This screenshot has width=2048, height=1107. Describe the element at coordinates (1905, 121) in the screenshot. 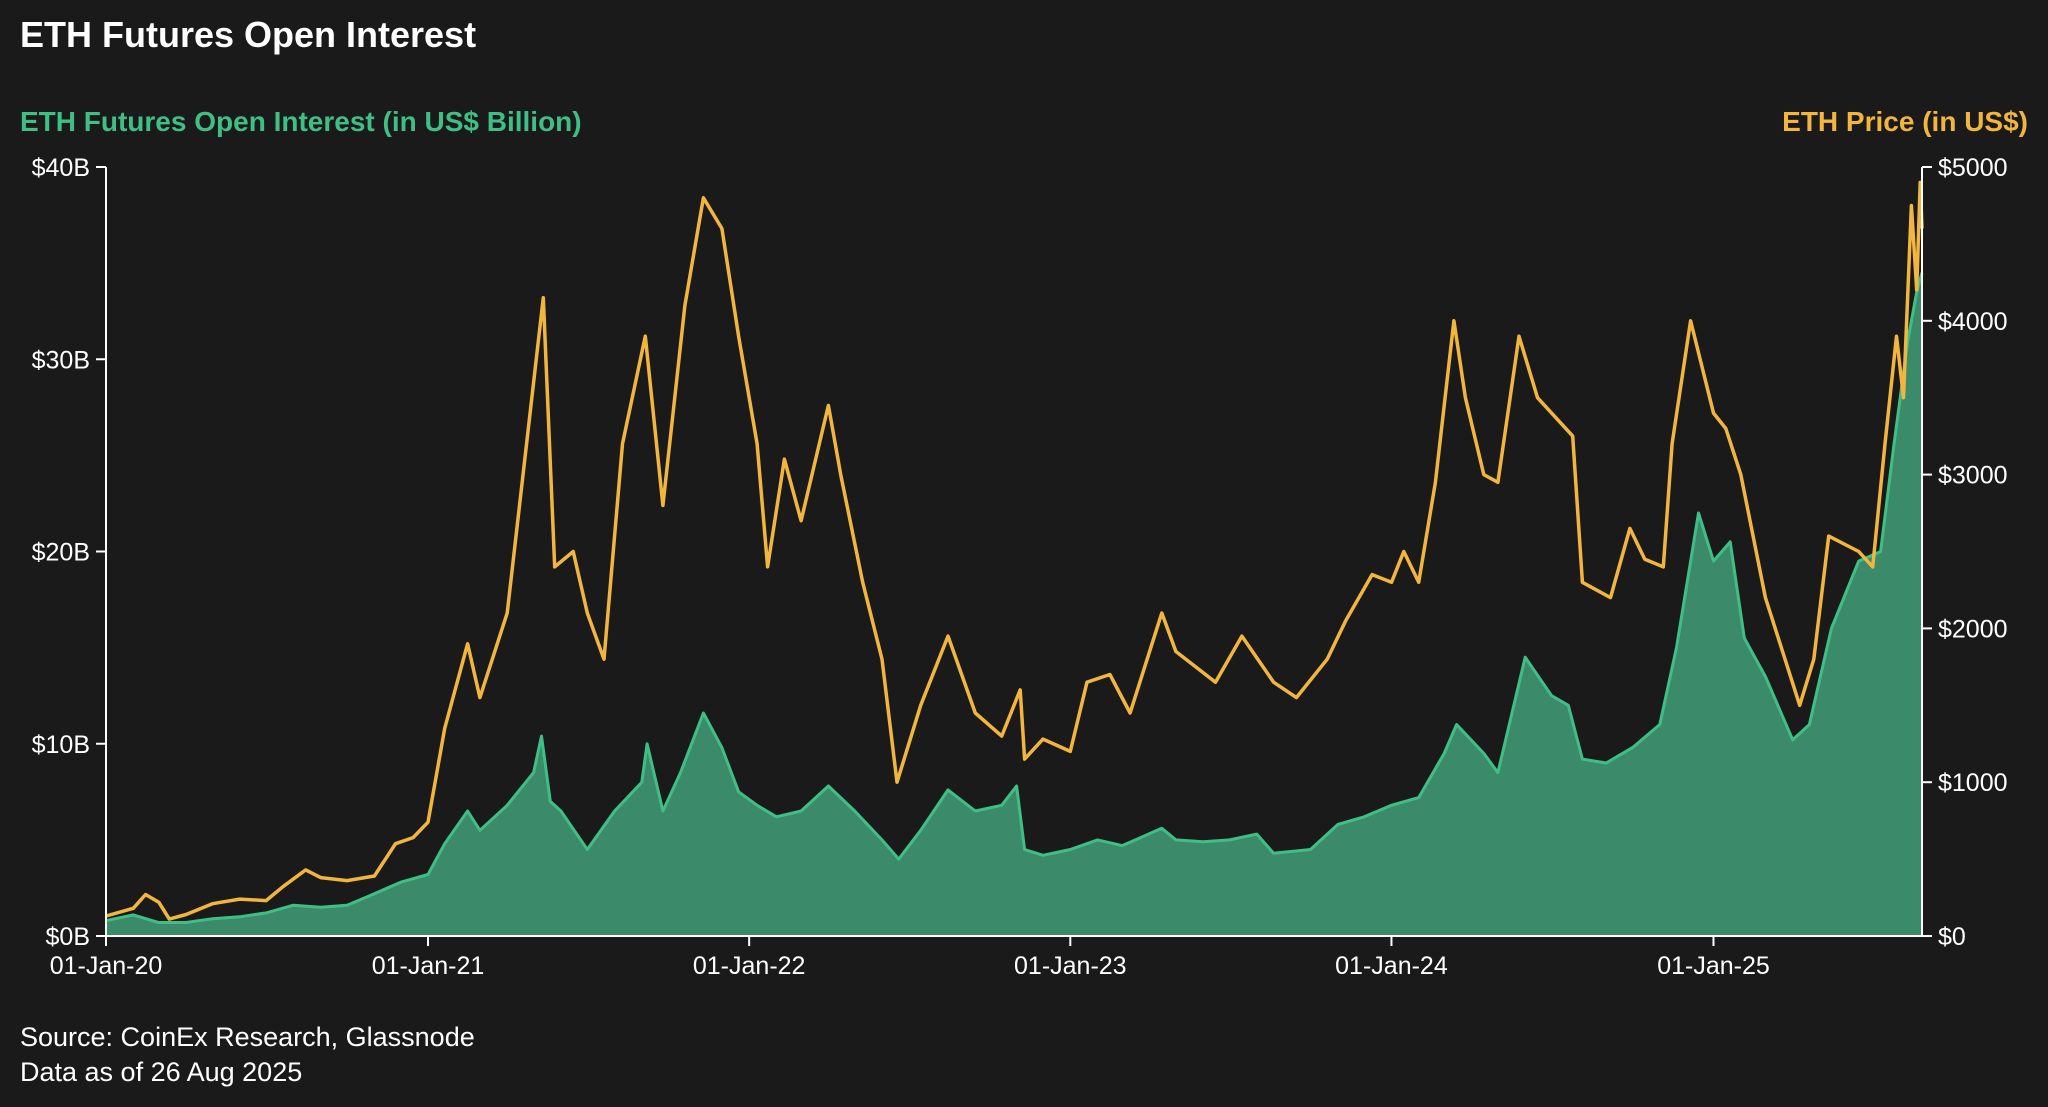

I see `right-axis-label: ETH Price (in US$)` at that location.